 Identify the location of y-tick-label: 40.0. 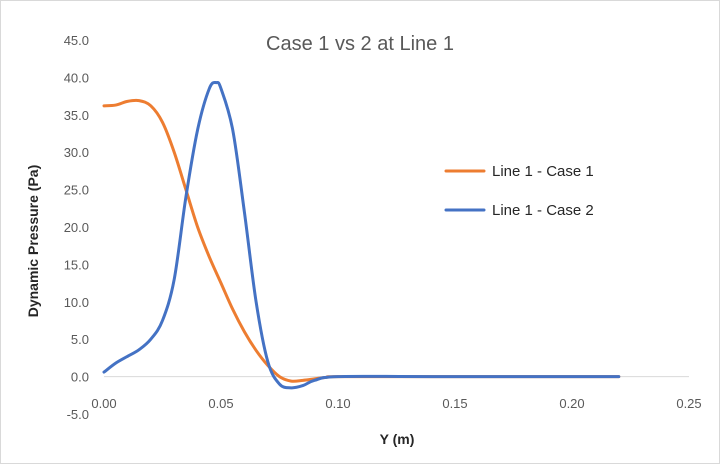
(76, 77).